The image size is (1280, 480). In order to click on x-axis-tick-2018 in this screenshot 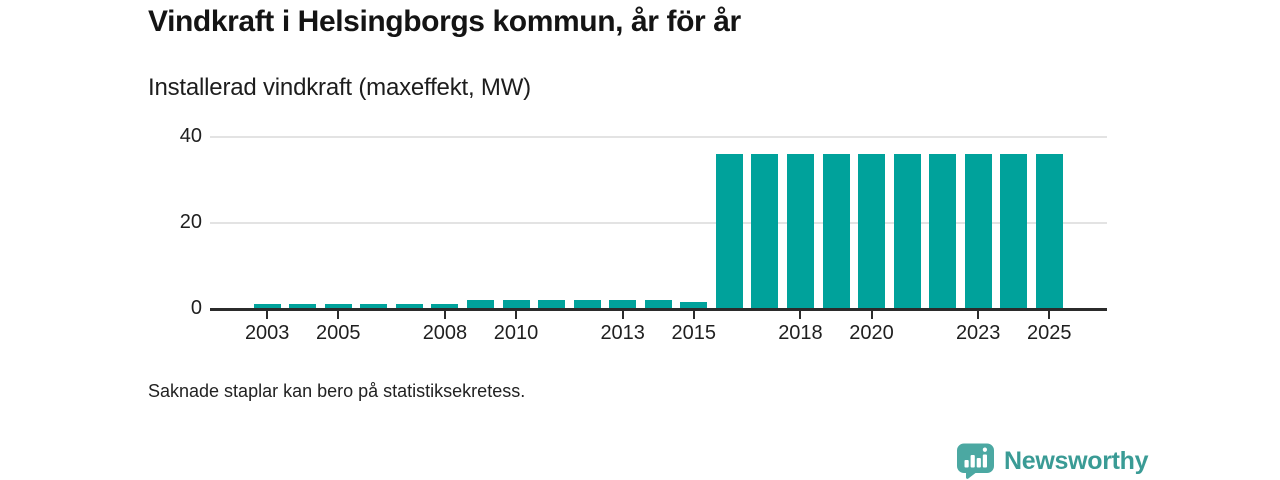, I will do `click(800, 314)`.